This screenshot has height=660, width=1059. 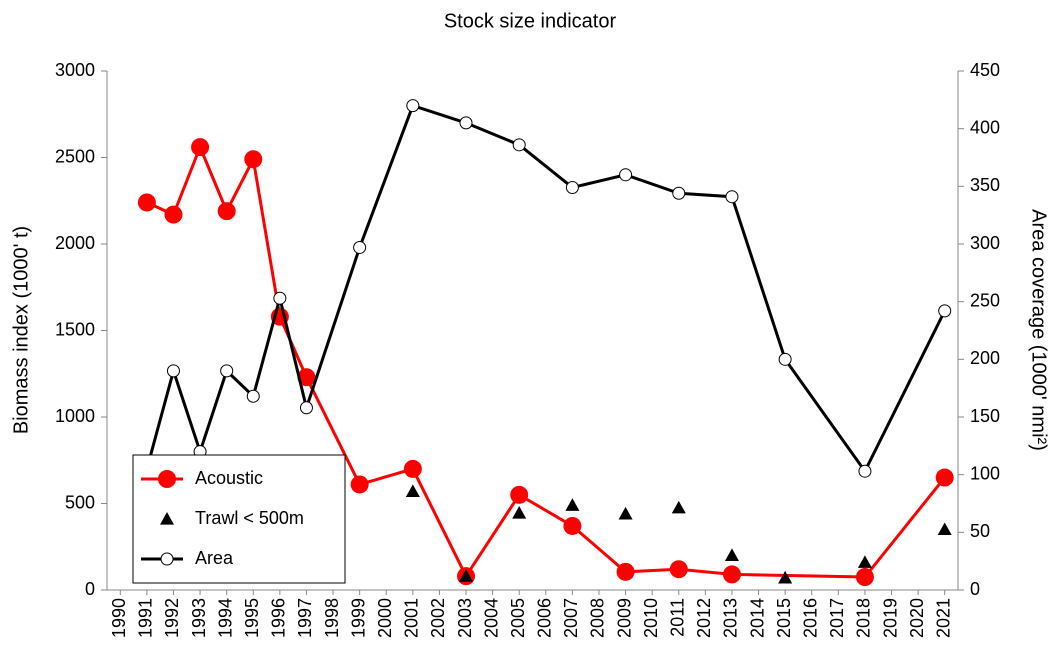 What do you see at coordinates (864, 618) in the screenshot?
I see `x-tick-label: 2018` at bounding box center [864, 618].